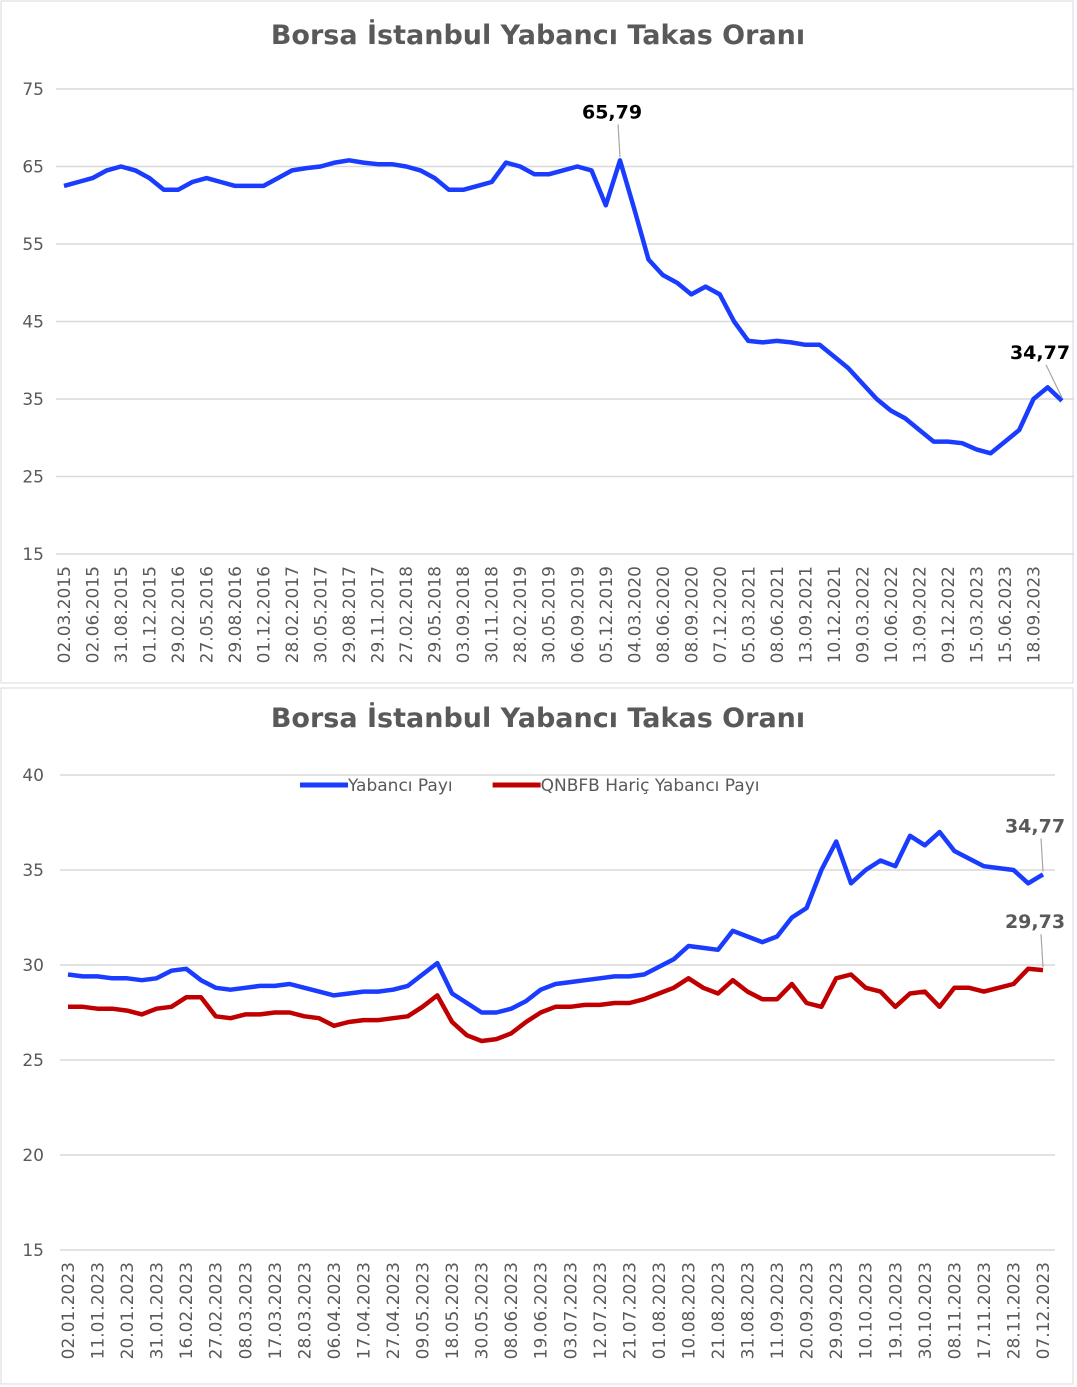 The image size is (1077, 1387). Describe the element at coordinates (955, 1310) in the screenshot. I see `x-tick-label: 08.11.2023` at that location.